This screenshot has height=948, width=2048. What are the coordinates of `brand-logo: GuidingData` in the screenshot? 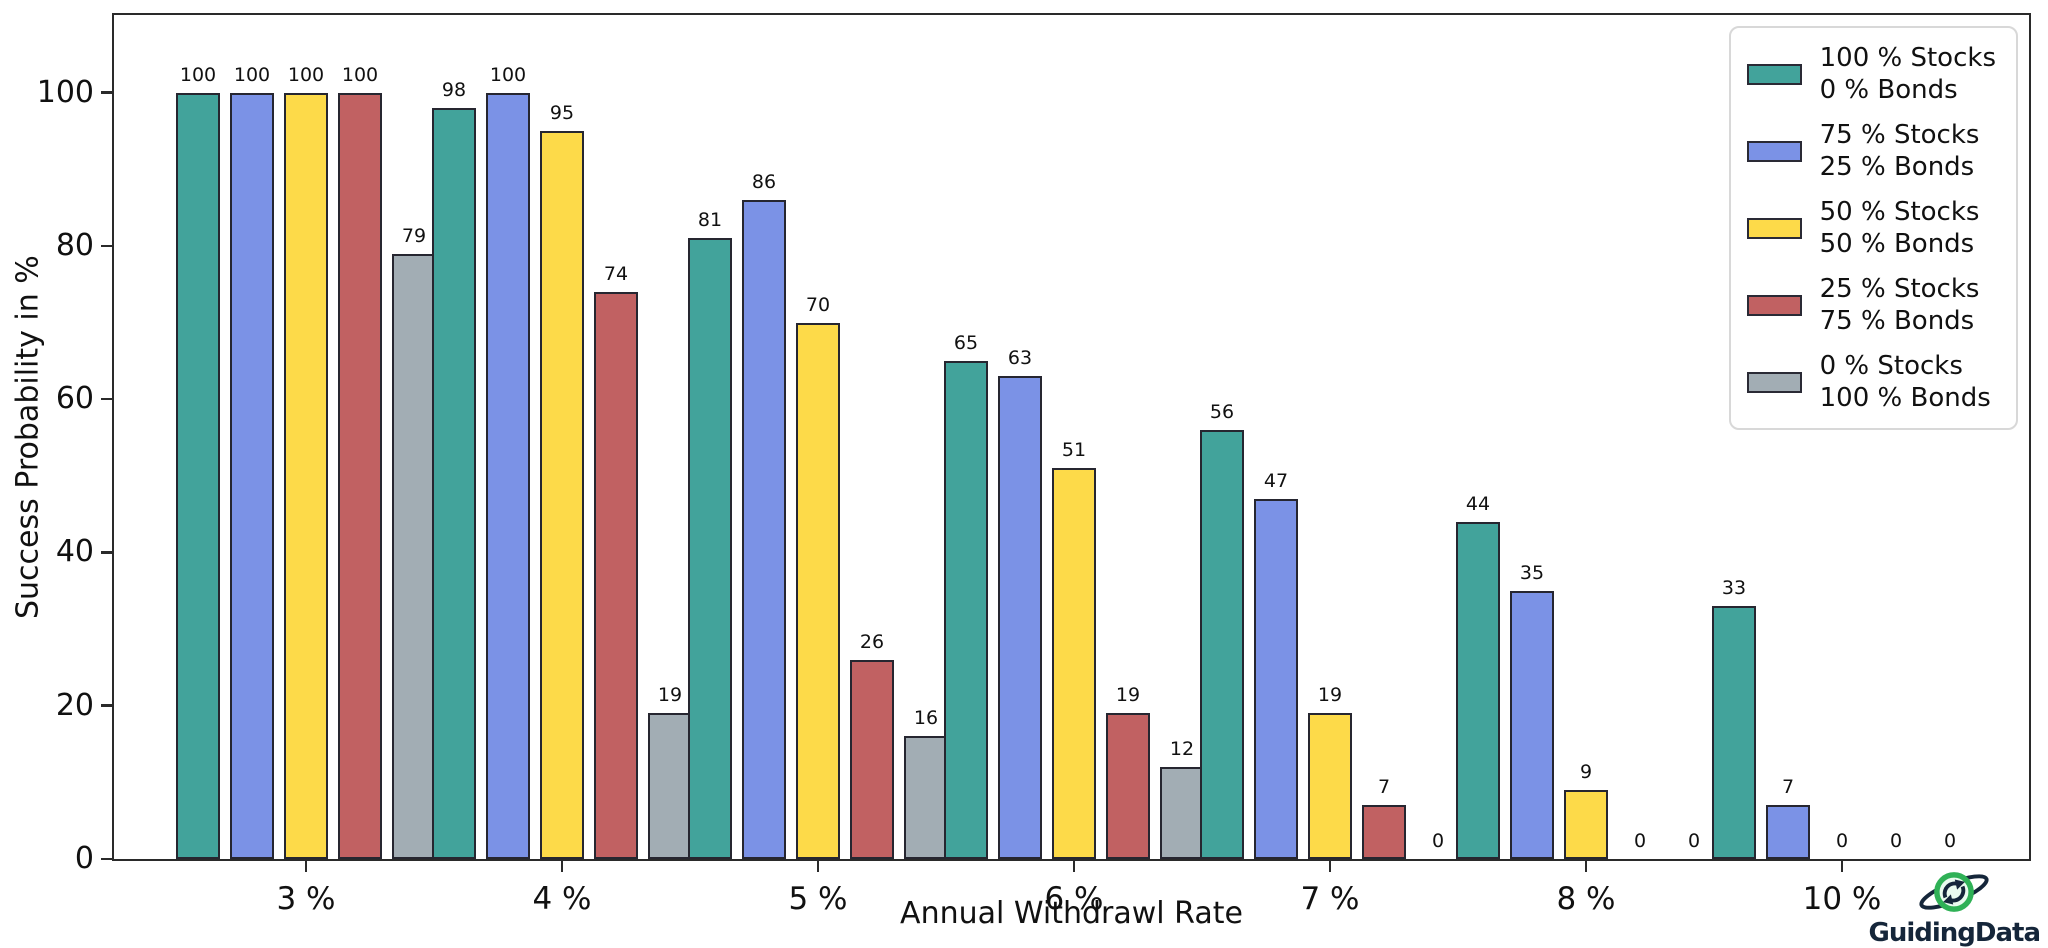 It's located at (1954, 906).